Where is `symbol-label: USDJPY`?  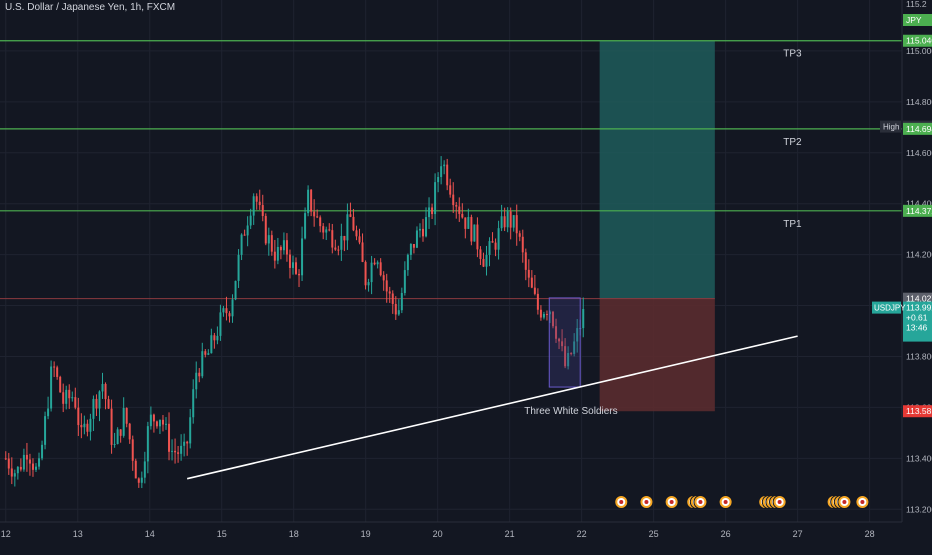
symbol-label: USDJPY is located at coordinates (890, 308).